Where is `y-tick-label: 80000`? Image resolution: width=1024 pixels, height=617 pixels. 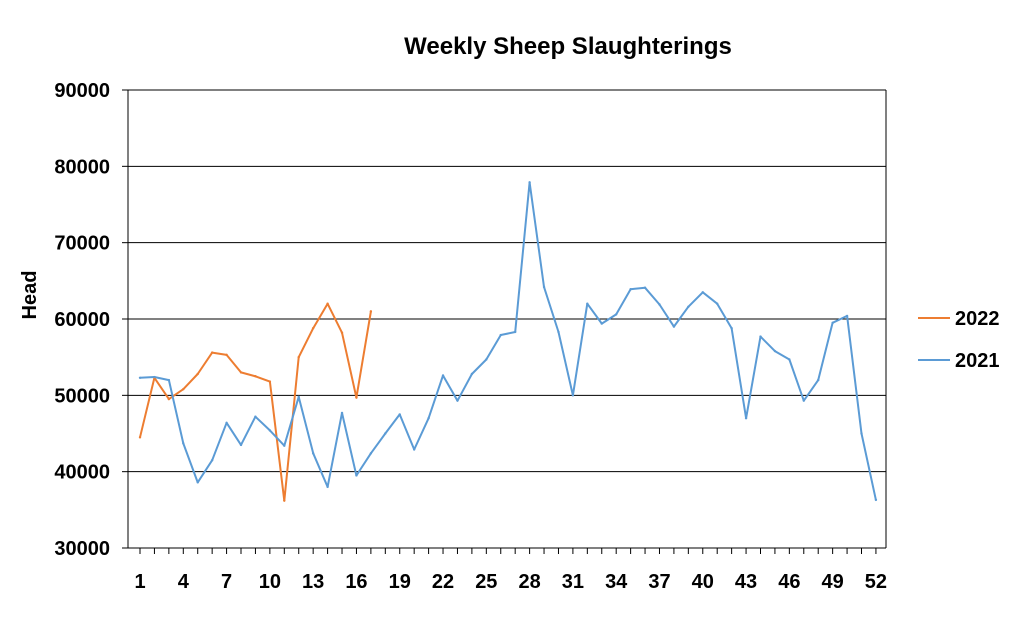 y-tick-label: 80000 is located at coordinates (82, 167).